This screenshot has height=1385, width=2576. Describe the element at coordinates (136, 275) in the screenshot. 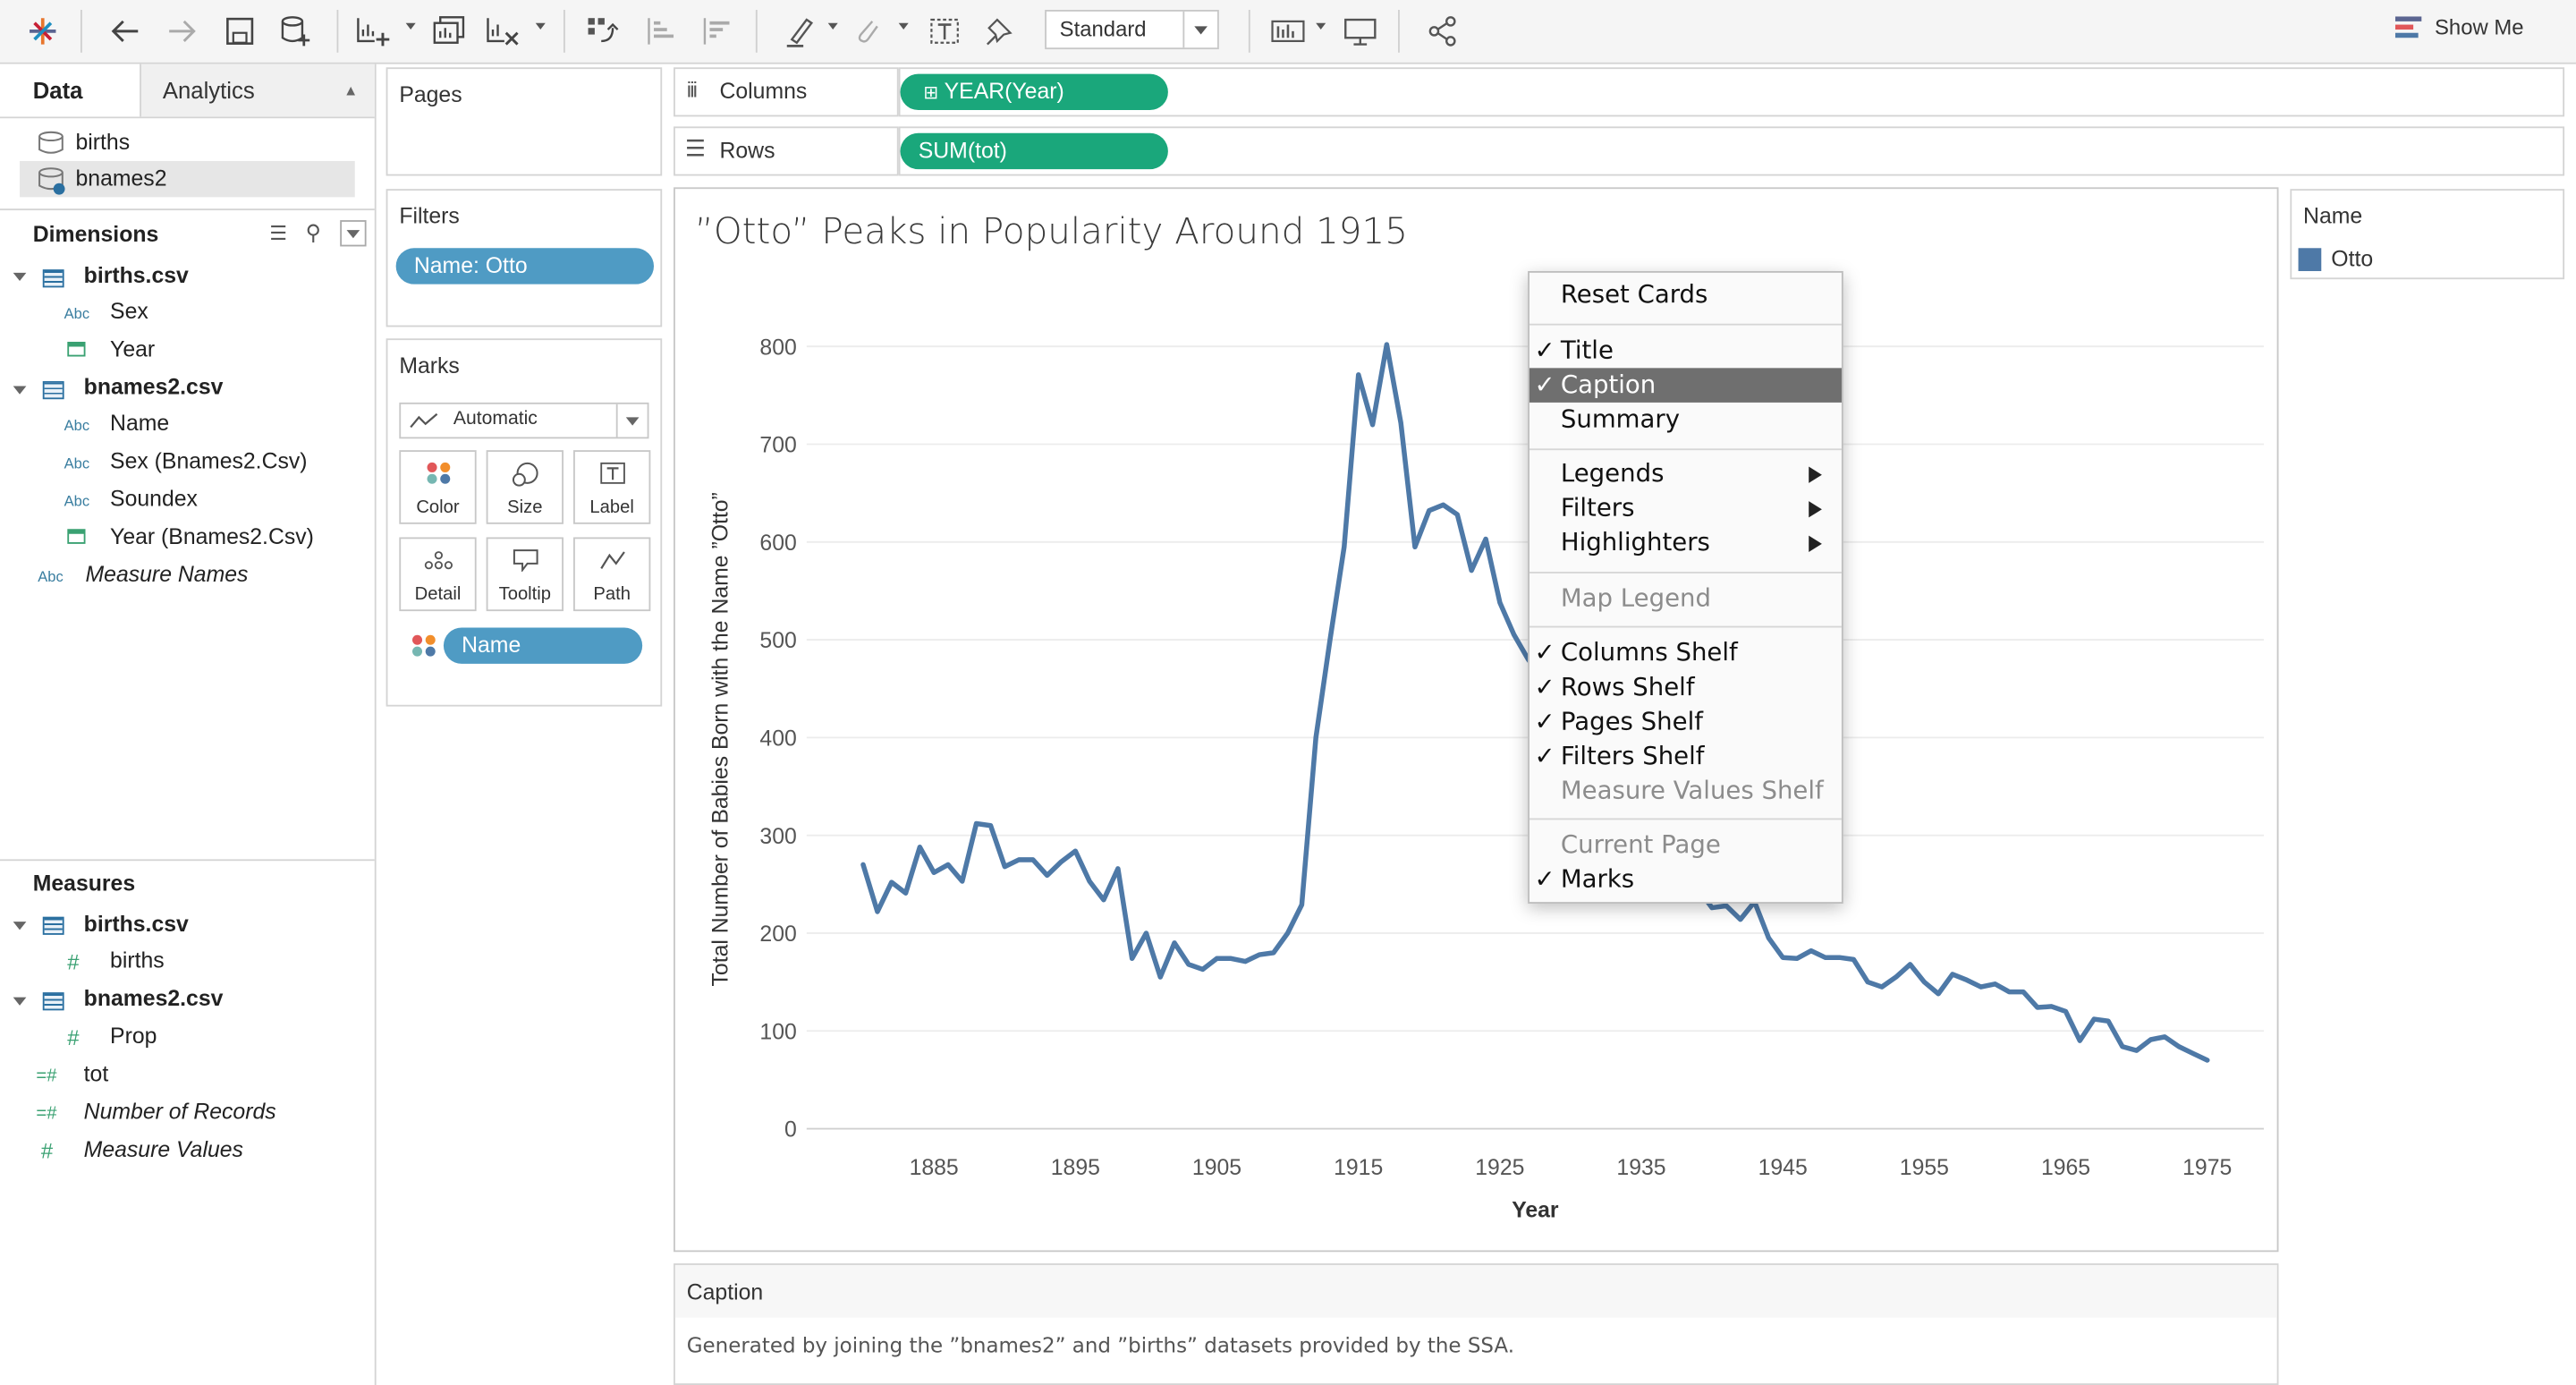

I see `dim-table-births: births.csv` at that location.